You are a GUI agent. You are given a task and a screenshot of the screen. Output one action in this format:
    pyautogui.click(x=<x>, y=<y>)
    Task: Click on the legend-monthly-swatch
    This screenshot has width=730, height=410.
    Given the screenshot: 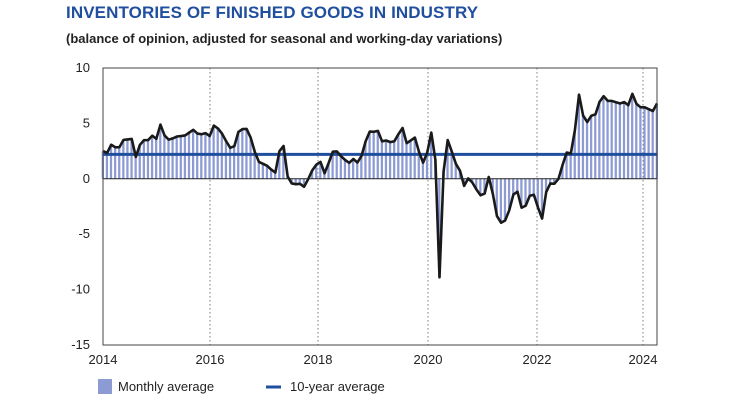 What is the action you would take?
    pyautogui.click(x=105, y=386)
    